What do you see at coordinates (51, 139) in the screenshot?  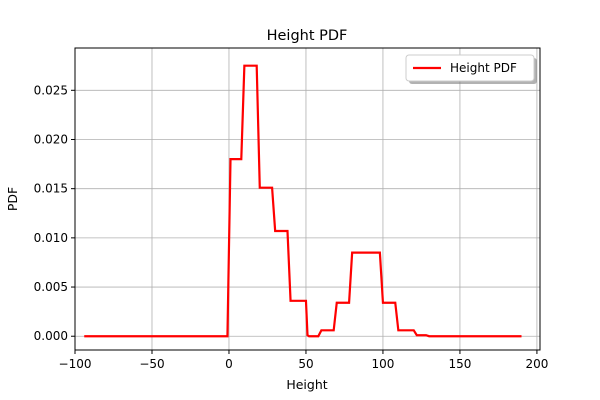 I see `y-tick-label: 0.020` at bounding box center [51, 139].